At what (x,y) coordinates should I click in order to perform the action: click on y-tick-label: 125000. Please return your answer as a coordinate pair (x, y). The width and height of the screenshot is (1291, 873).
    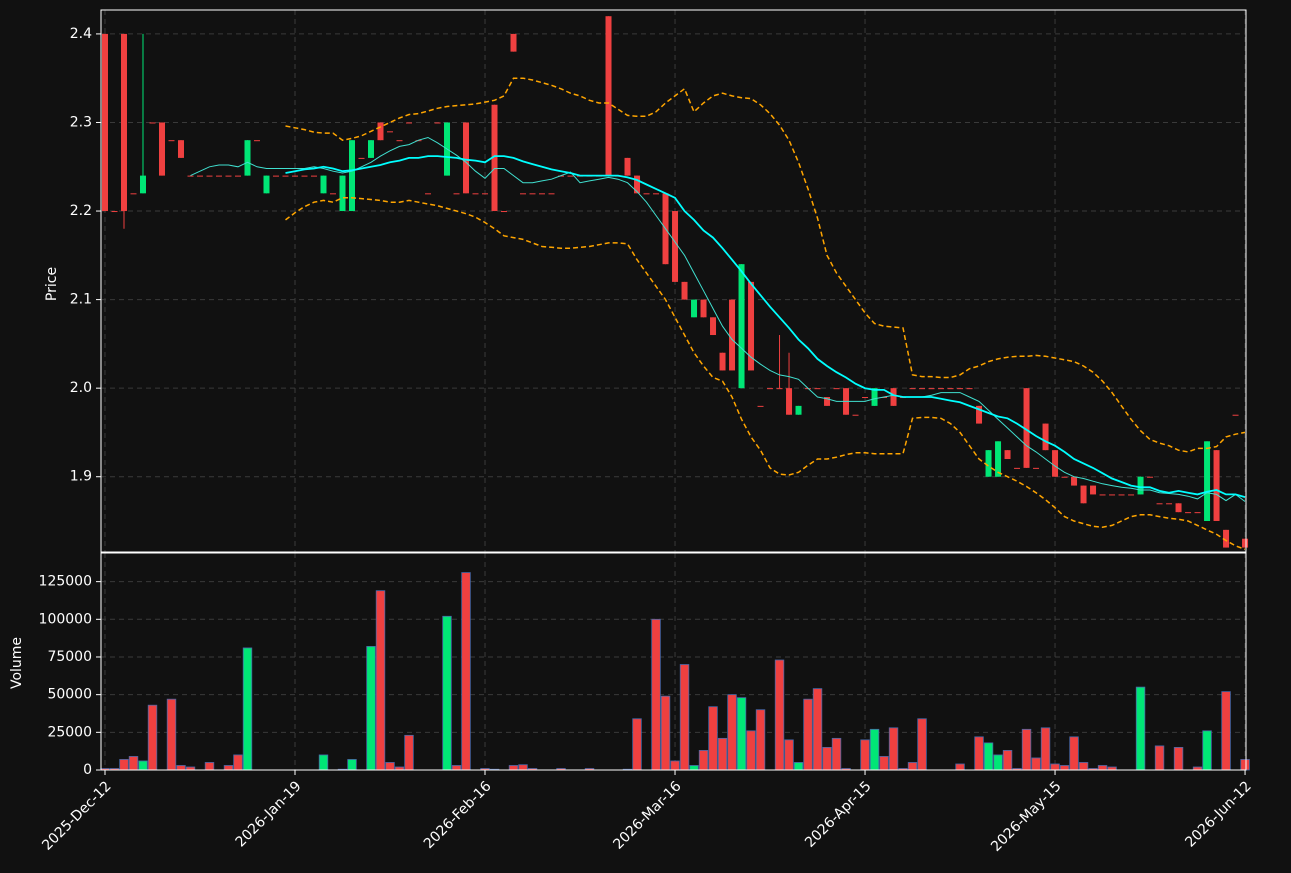
    Looking at the image, I should click on (65, 582).